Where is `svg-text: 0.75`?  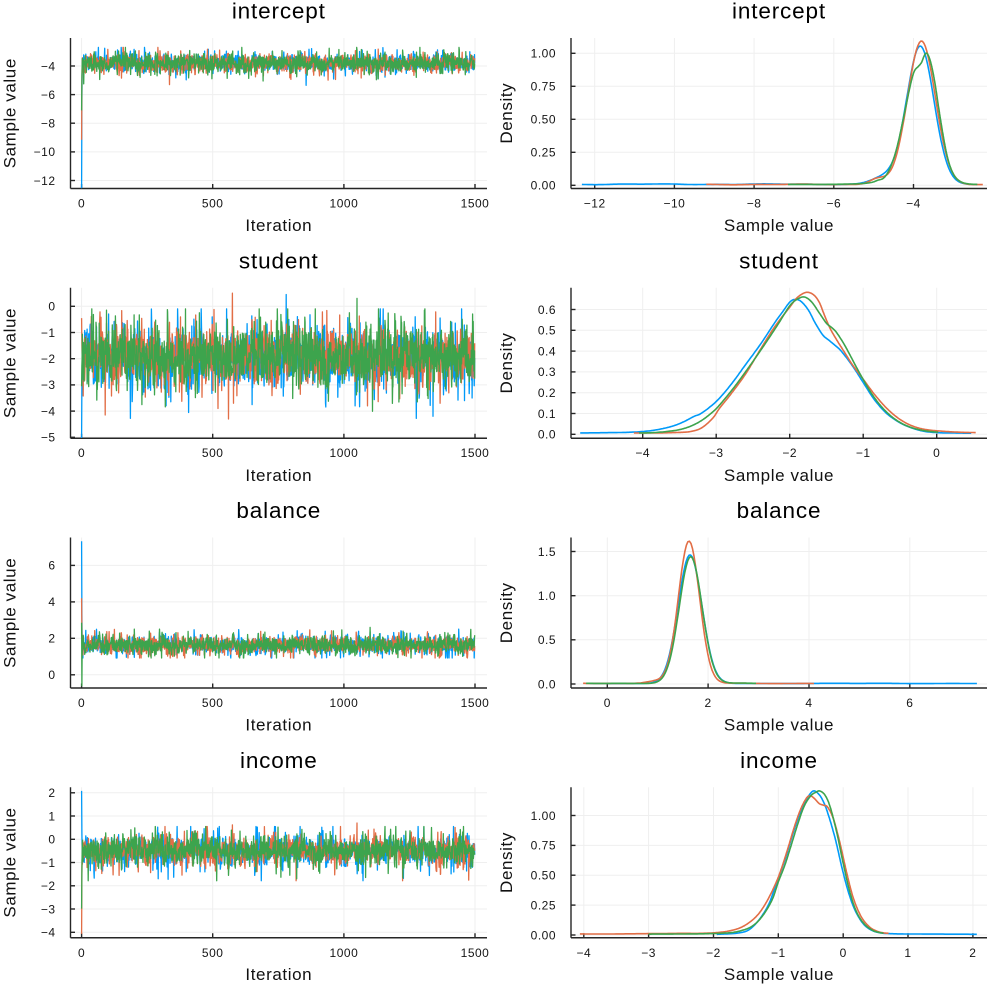
svg-text: 0.75 is located at coordinates (543, 87).